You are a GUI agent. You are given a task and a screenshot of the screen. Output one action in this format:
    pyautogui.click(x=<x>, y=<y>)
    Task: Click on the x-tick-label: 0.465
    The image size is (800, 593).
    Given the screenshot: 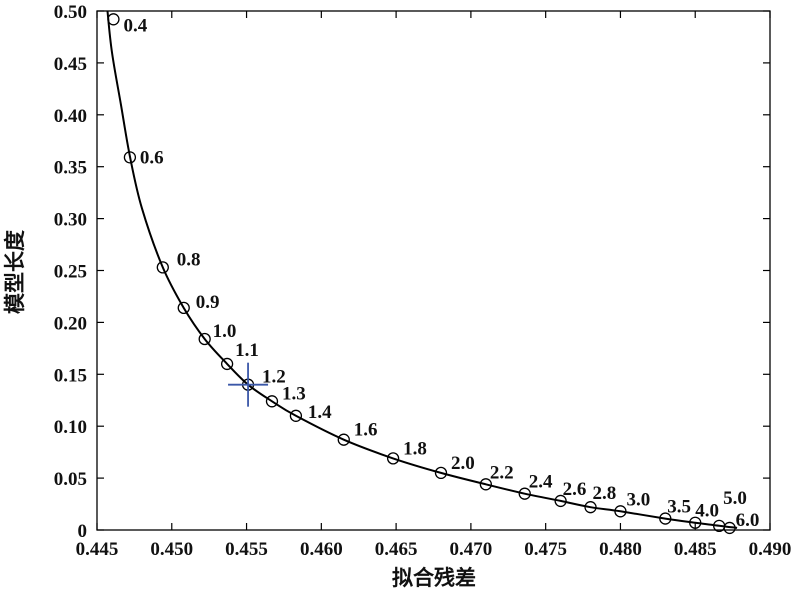 What is the action you would take?
    pyautogui.click(x=396, y=549)
    